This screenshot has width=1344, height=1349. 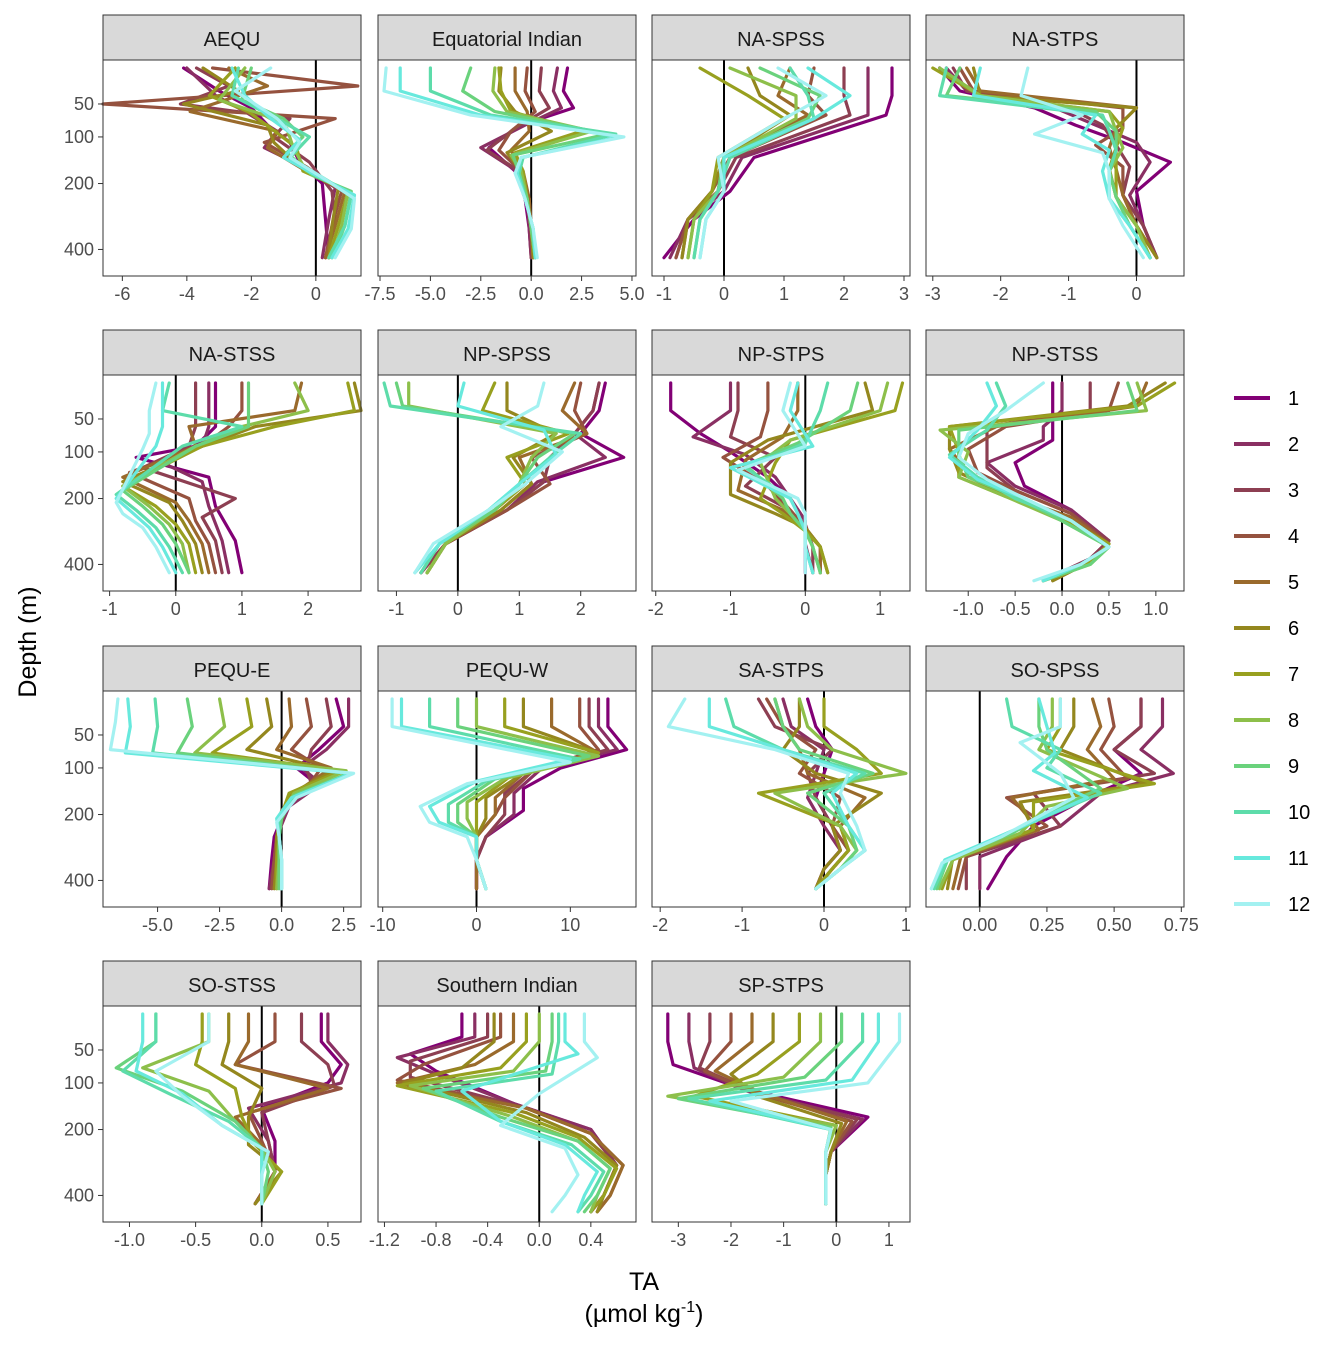 I want to click on facet-panel: SO-STSS -1.0 -0.5 0.0 0.5 50 100 200 400, so click(x=213, y=1105).